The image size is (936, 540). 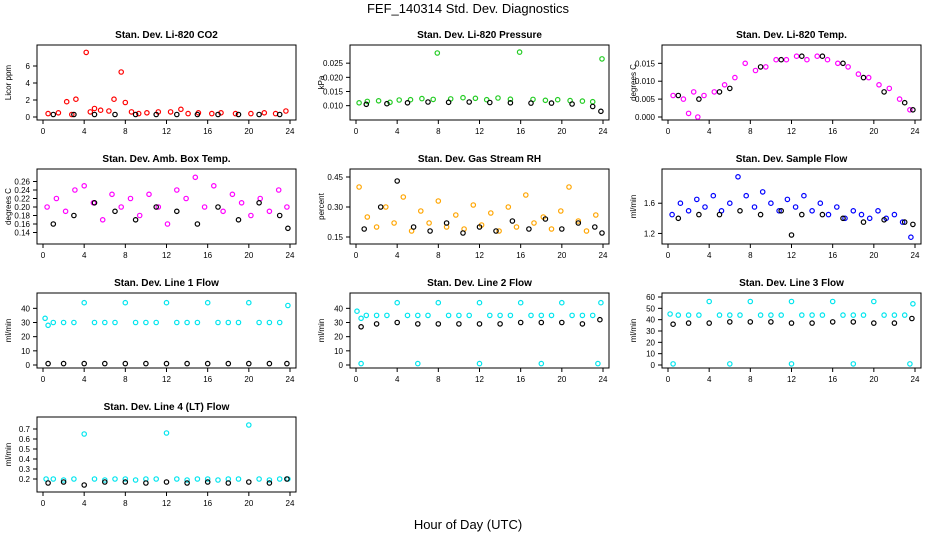 What do you see at coordinates (28, 100) in the screenshot?
I see `y-tick-label: 2` at bounding box center [28, 100].